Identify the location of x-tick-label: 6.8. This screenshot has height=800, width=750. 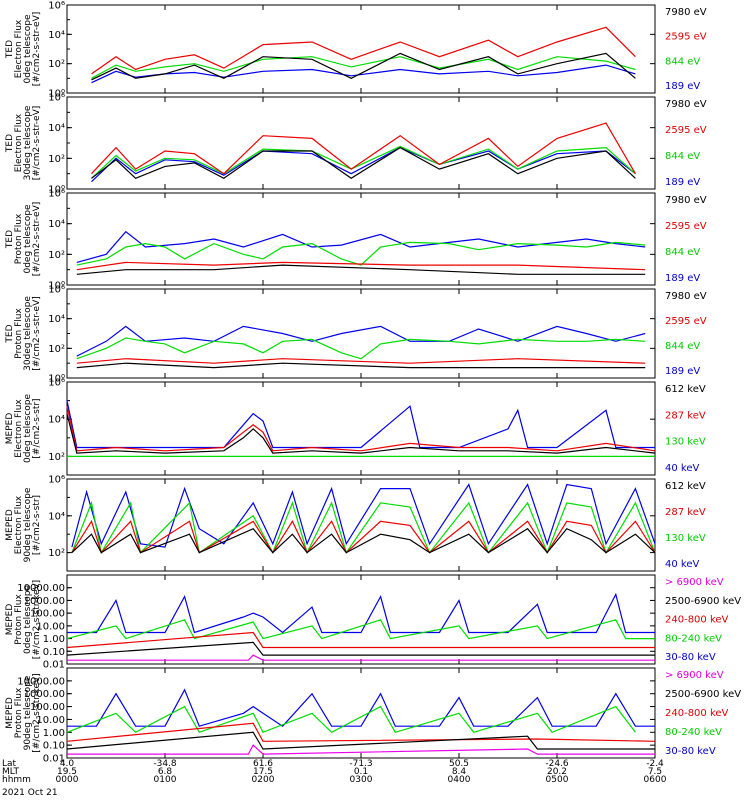
(165, 772).